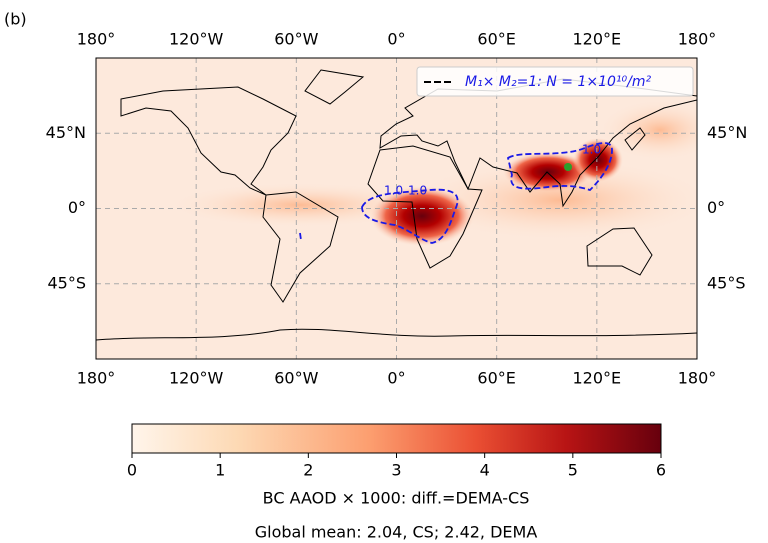  I want to click on legend, so click(555, 81).